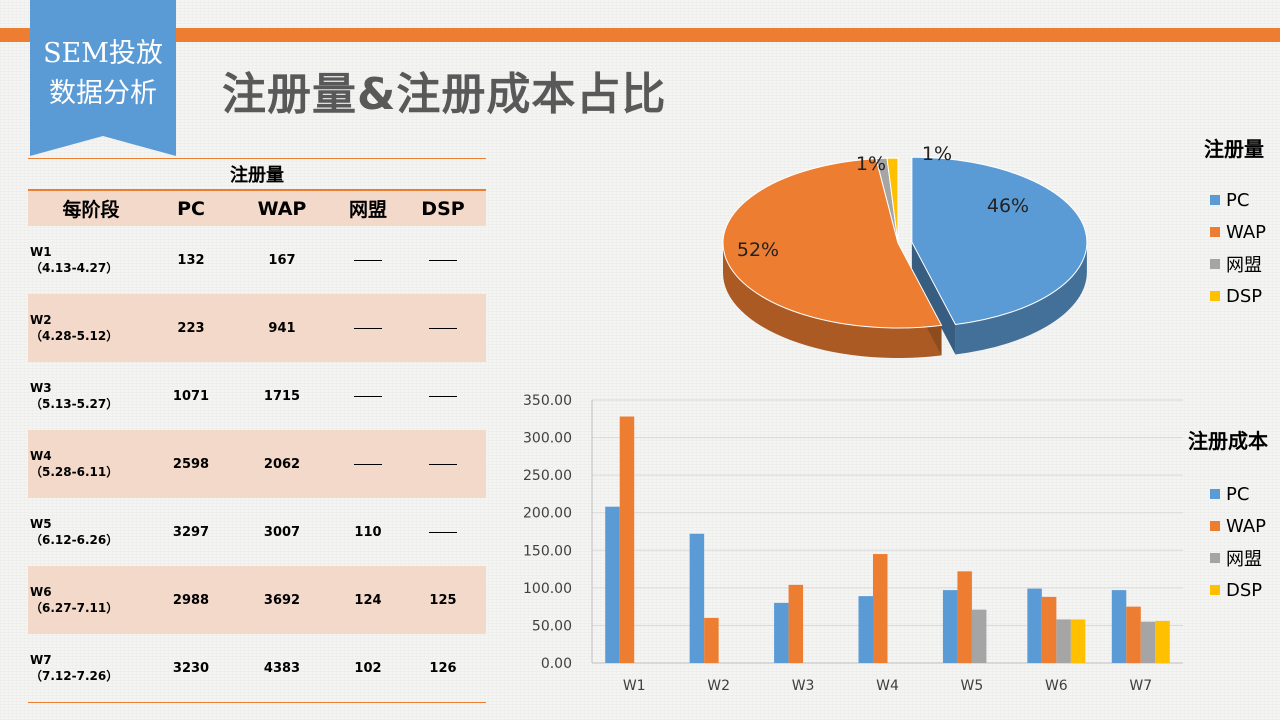 Image resolution: width=1280 pixels, height=720 pixels. Describe the element at coordinates (1078, 641) in the screenshot. I see `bar-DSP-W6` at that location.